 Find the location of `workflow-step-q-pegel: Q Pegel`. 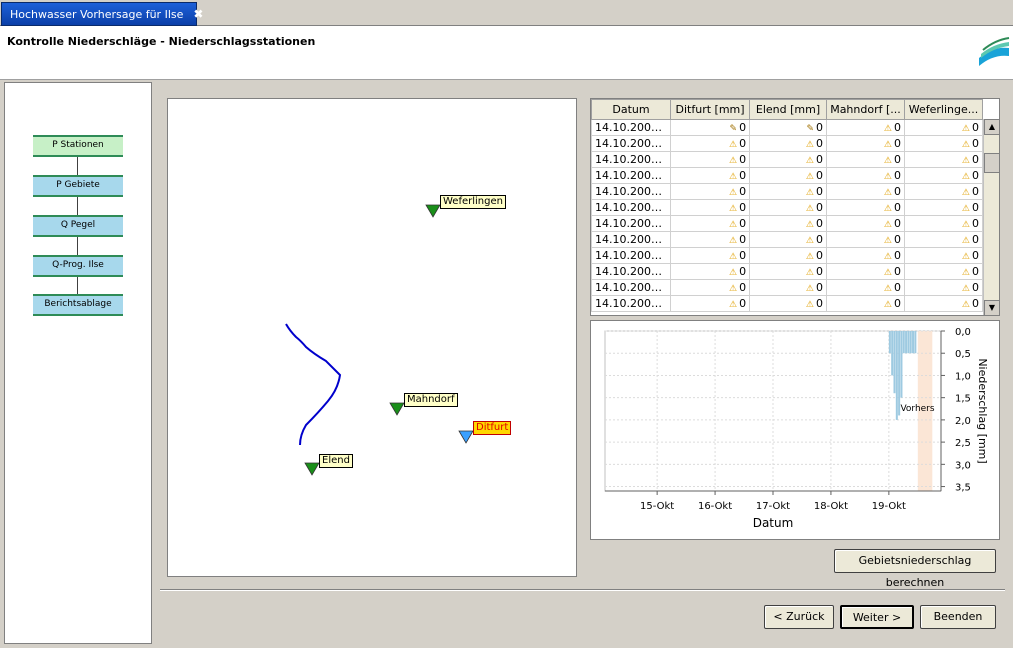

workflow-step-q-pegel: Q Pegel is located at coordinates (78, 226).